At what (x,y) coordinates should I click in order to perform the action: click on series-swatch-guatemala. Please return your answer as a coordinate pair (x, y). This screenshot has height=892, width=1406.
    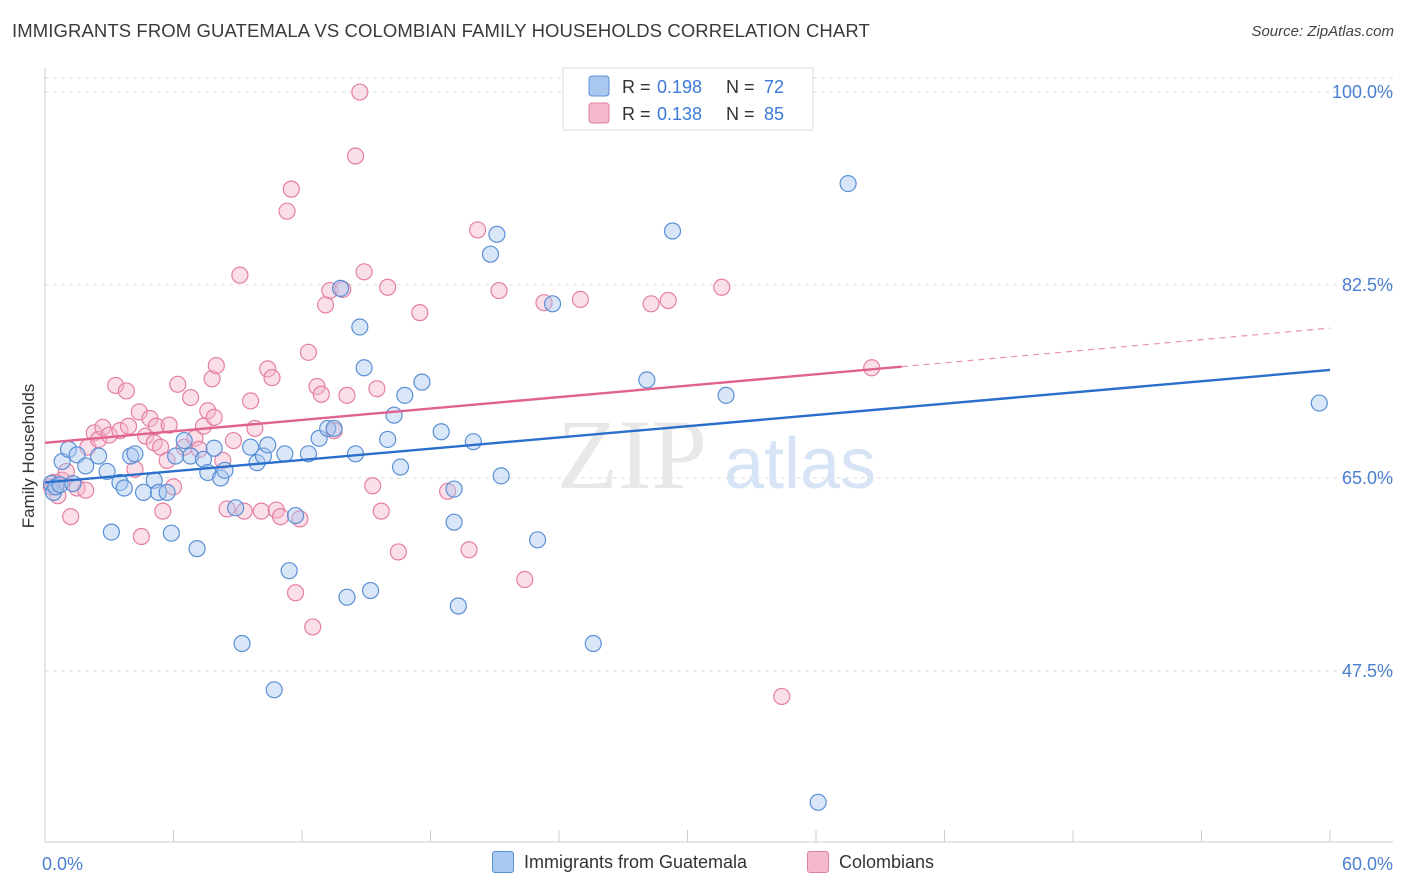
    Looking at the image, I should click on (503, 862).